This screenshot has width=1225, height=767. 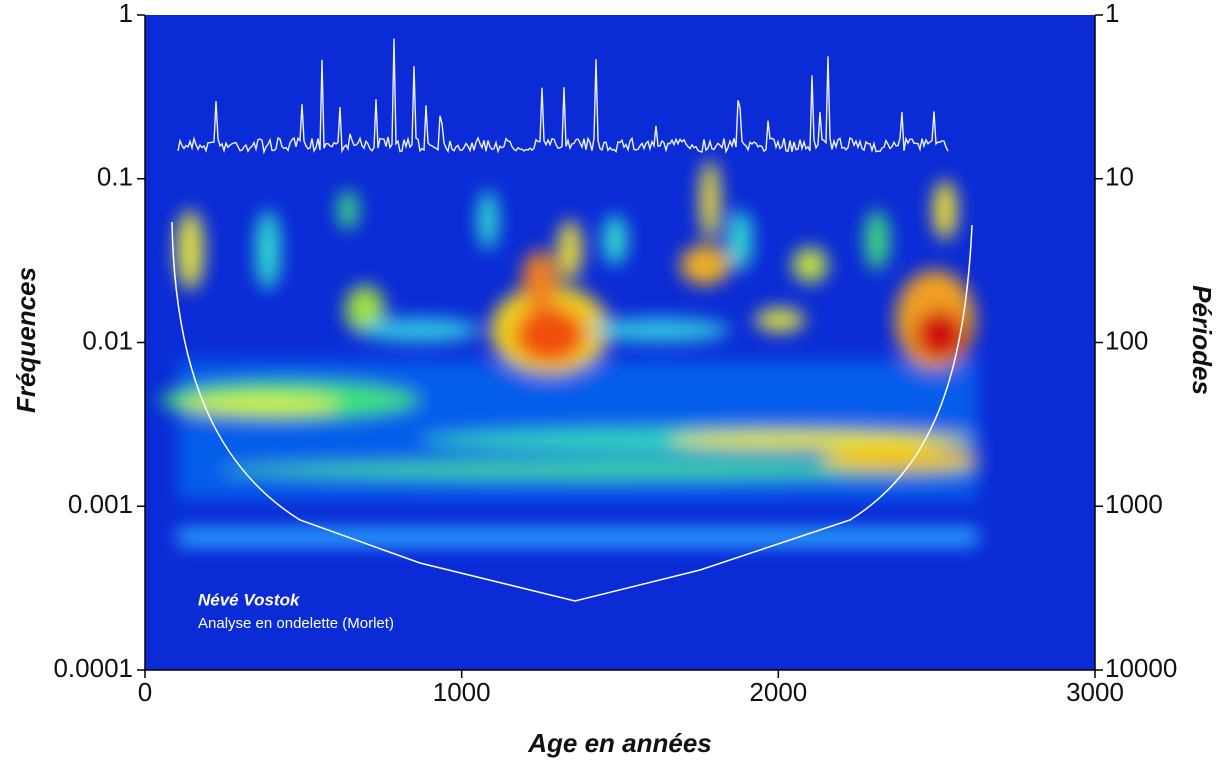 What do you see at coordinates (296, 623) in the screenshot?
I see `annotation: Analyse en ondelette (Morlet)` at bounding box center [296, 623].